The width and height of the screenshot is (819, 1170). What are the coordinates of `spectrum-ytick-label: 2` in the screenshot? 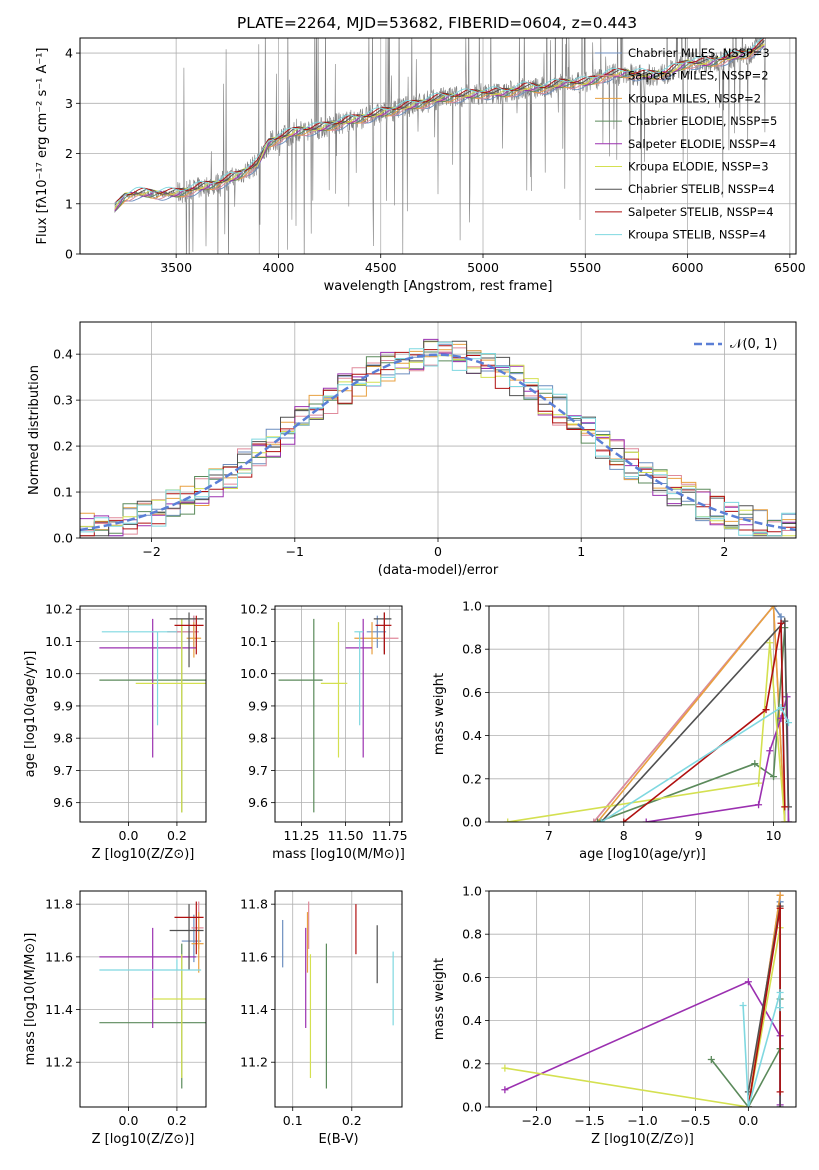 It's located at (69, 153).